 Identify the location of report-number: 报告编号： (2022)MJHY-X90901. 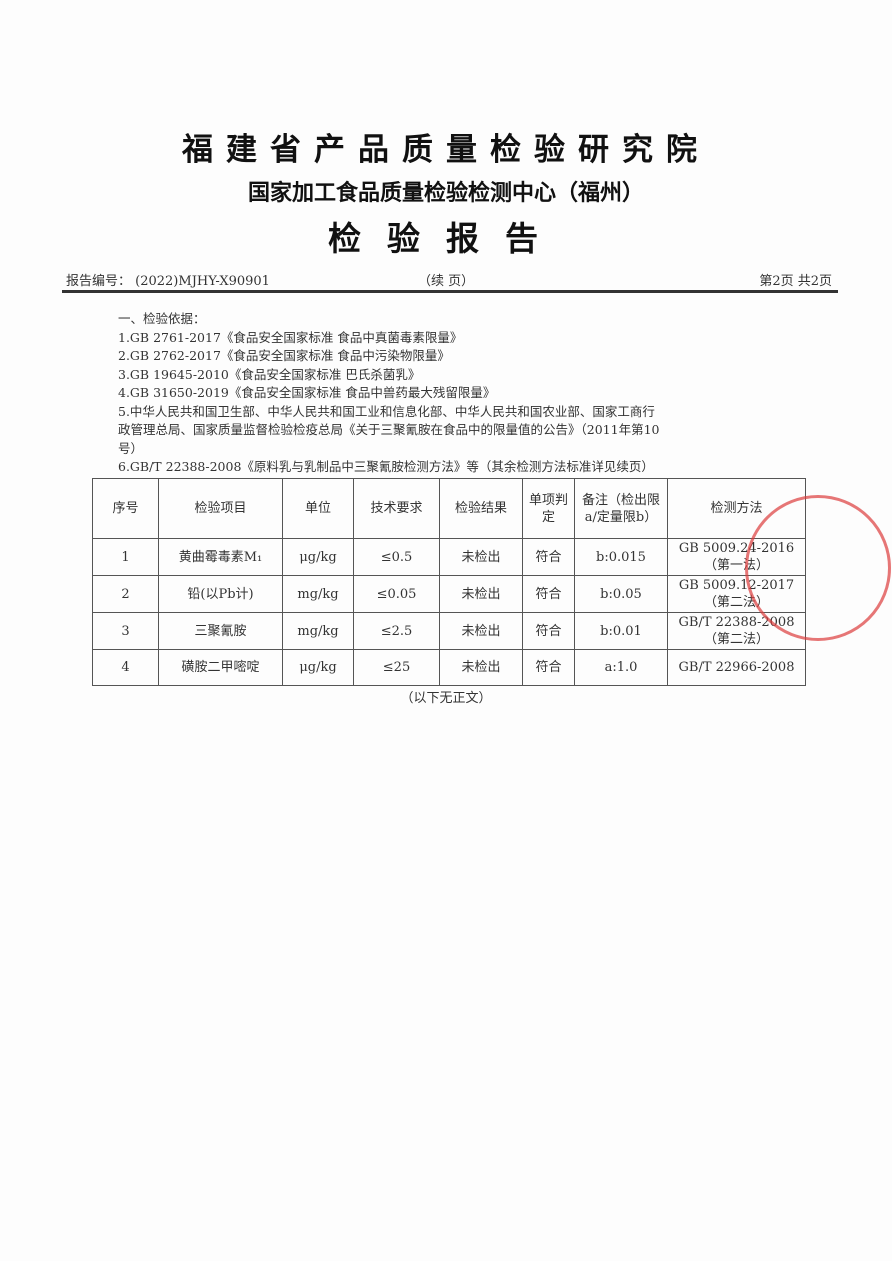
(168, 281).